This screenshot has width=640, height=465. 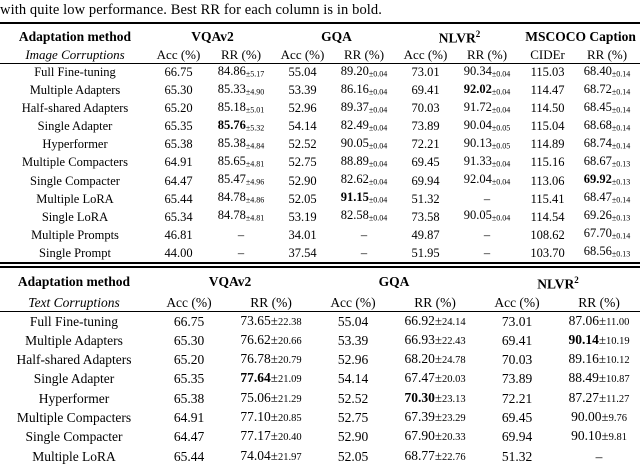 What do you see at coordinates (364, 163) in the screenshot?
I see `value-cell: 88.89±0.04` at bounding box center [364, 163].